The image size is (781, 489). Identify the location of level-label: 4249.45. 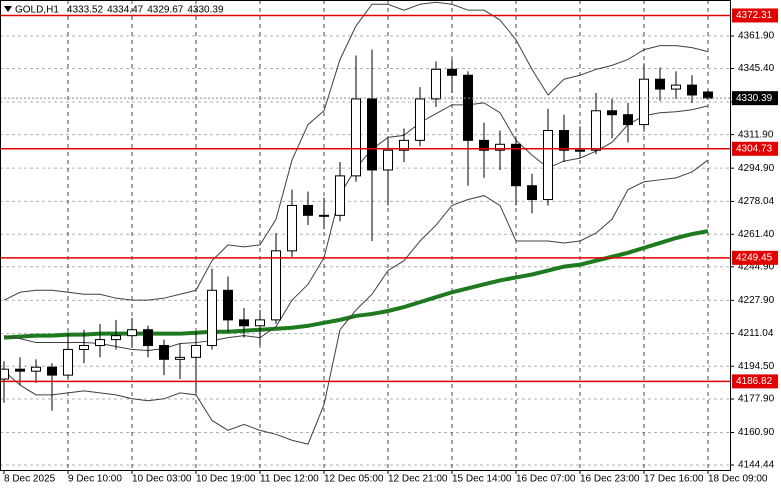
(754, 257).